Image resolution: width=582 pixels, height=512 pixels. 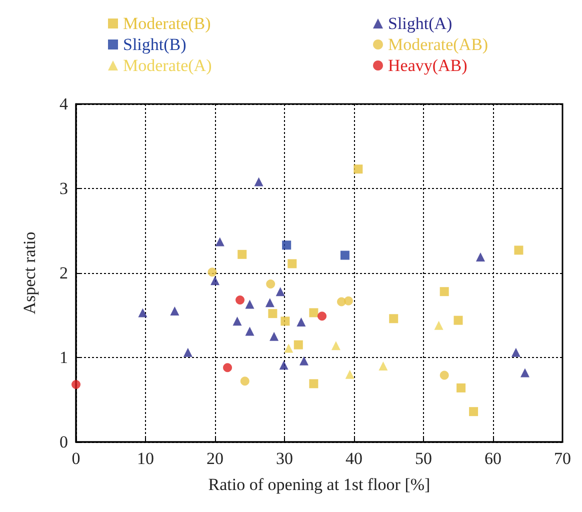 What do you see at coordinates (167, 23) in the screenshot?
I see `legend-label: Moderate(B)` at bounding box center [167, 23].